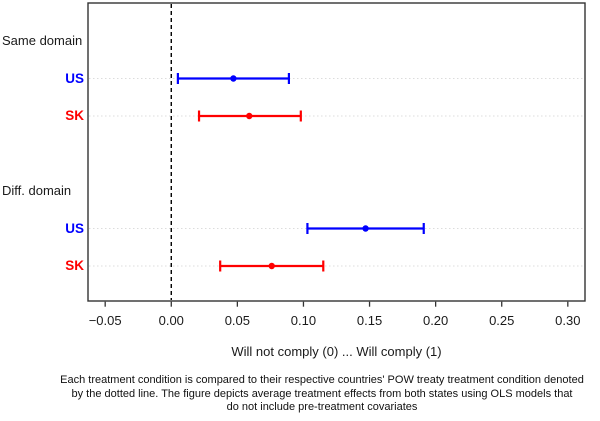 Image resolution: width=600 pixels, height=421 pixels. Describe the element at coordinates (37, 190) in the screenshot. I see `y-group-label: Diff. domain` at that location.